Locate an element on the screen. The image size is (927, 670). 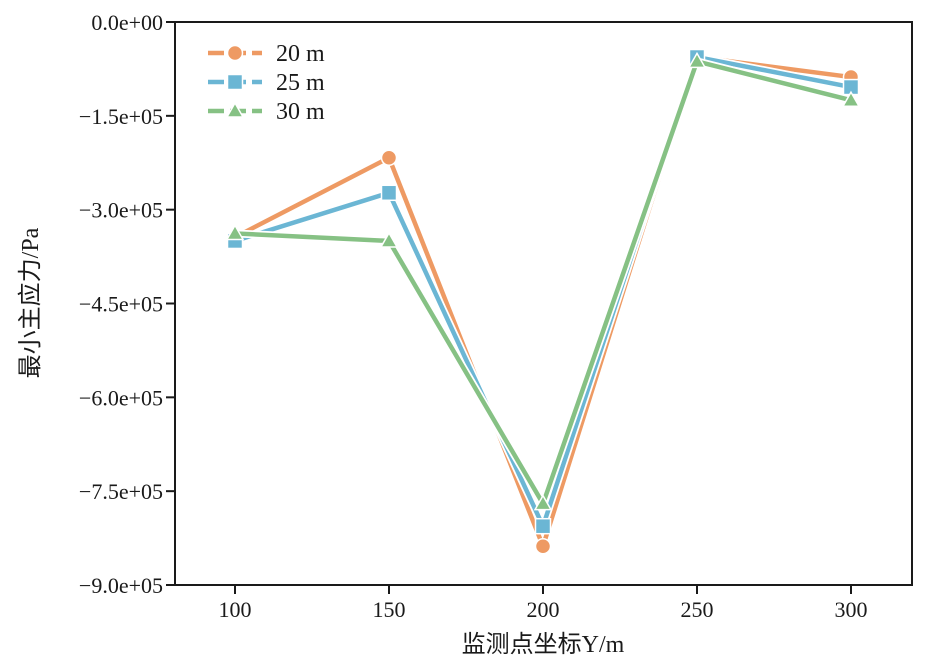
x-axis-label: 监测点坐标Y/m is located at coordinates (543, 644).